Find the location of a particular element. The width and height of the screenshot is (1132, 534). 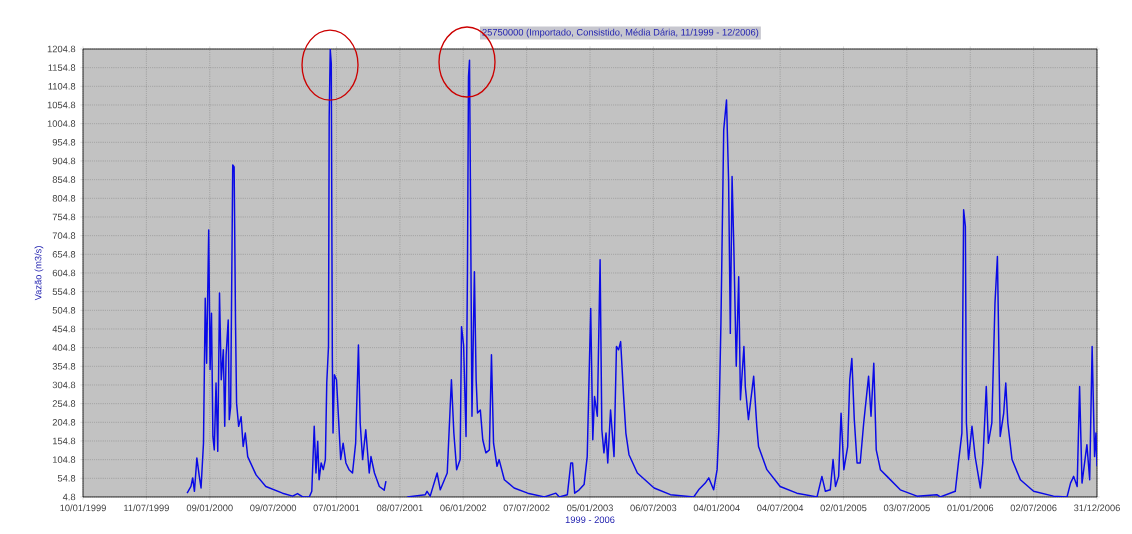

x-tick-label: 07/01/2001 is located at coordinates (336, 508).